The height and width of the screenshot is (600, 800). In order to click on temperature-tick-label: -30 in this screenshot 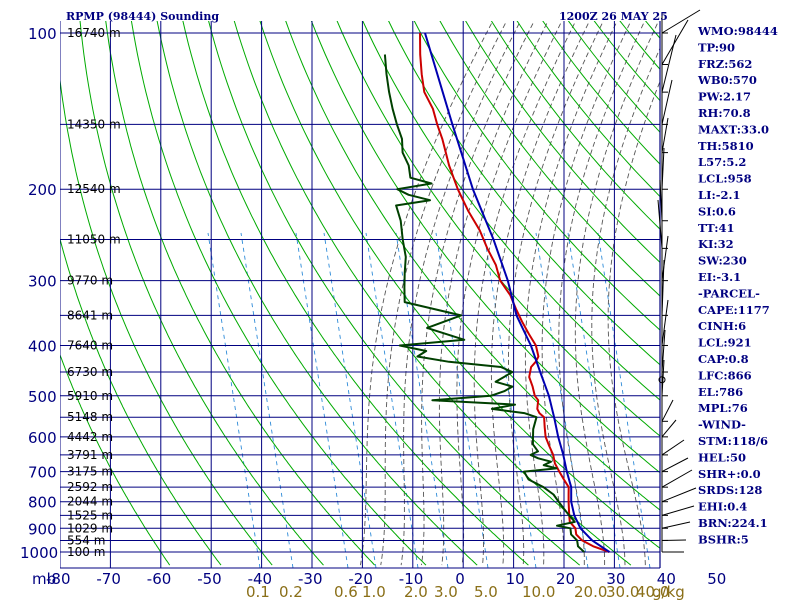, I will do `click(310, 579)`.